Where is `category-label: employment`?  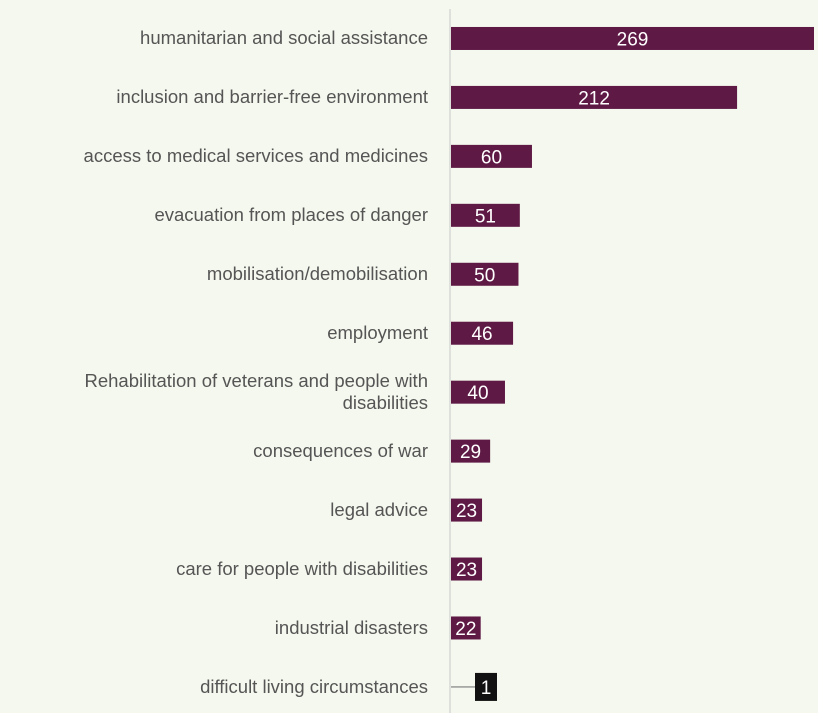 category-label: employment is located at coordinates (377, 333).